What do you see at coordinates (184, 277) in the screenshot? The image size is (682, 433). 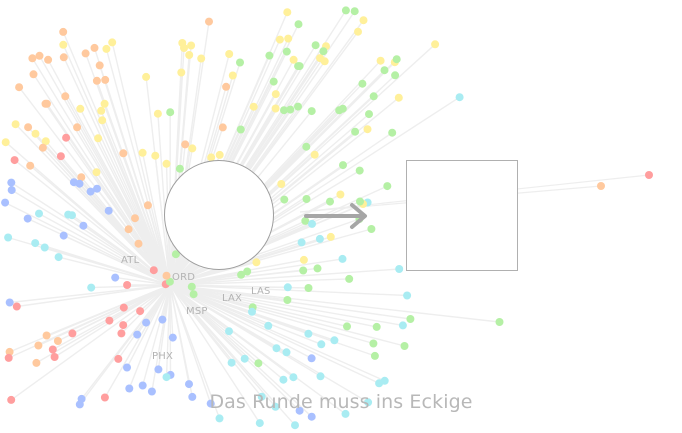 I see `airport-label-ord: ORD` at bounding box center [184, 277].